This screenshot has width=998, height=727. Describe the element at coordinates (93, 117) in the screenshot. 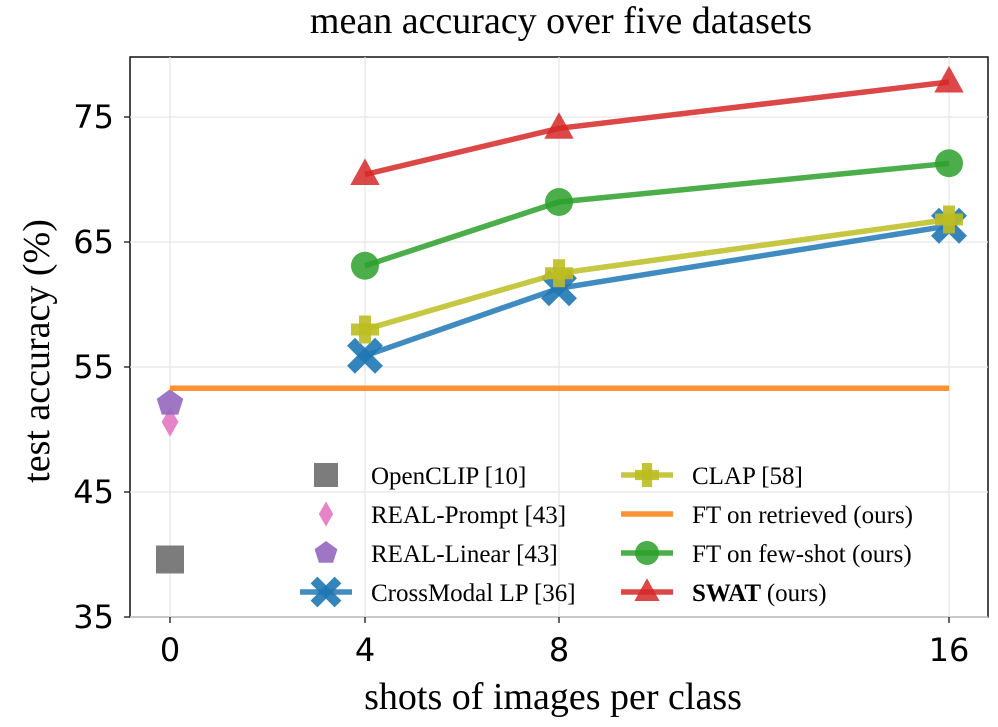

I see `y-tick-label: 75` at that location.